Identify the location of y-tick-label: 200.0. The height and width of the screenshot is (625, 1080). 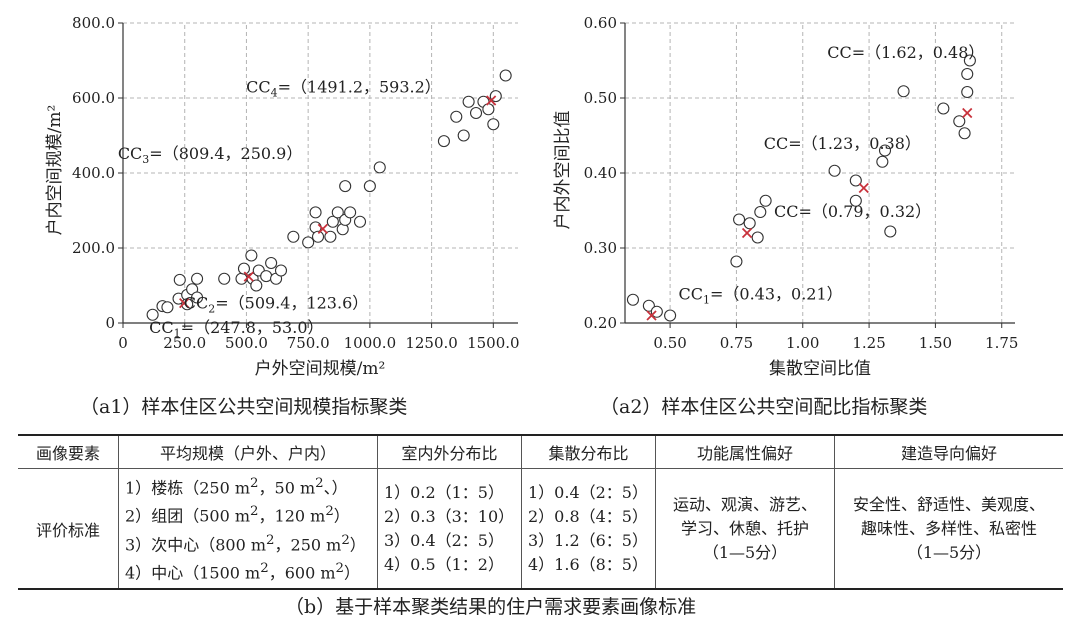
(93, 248).